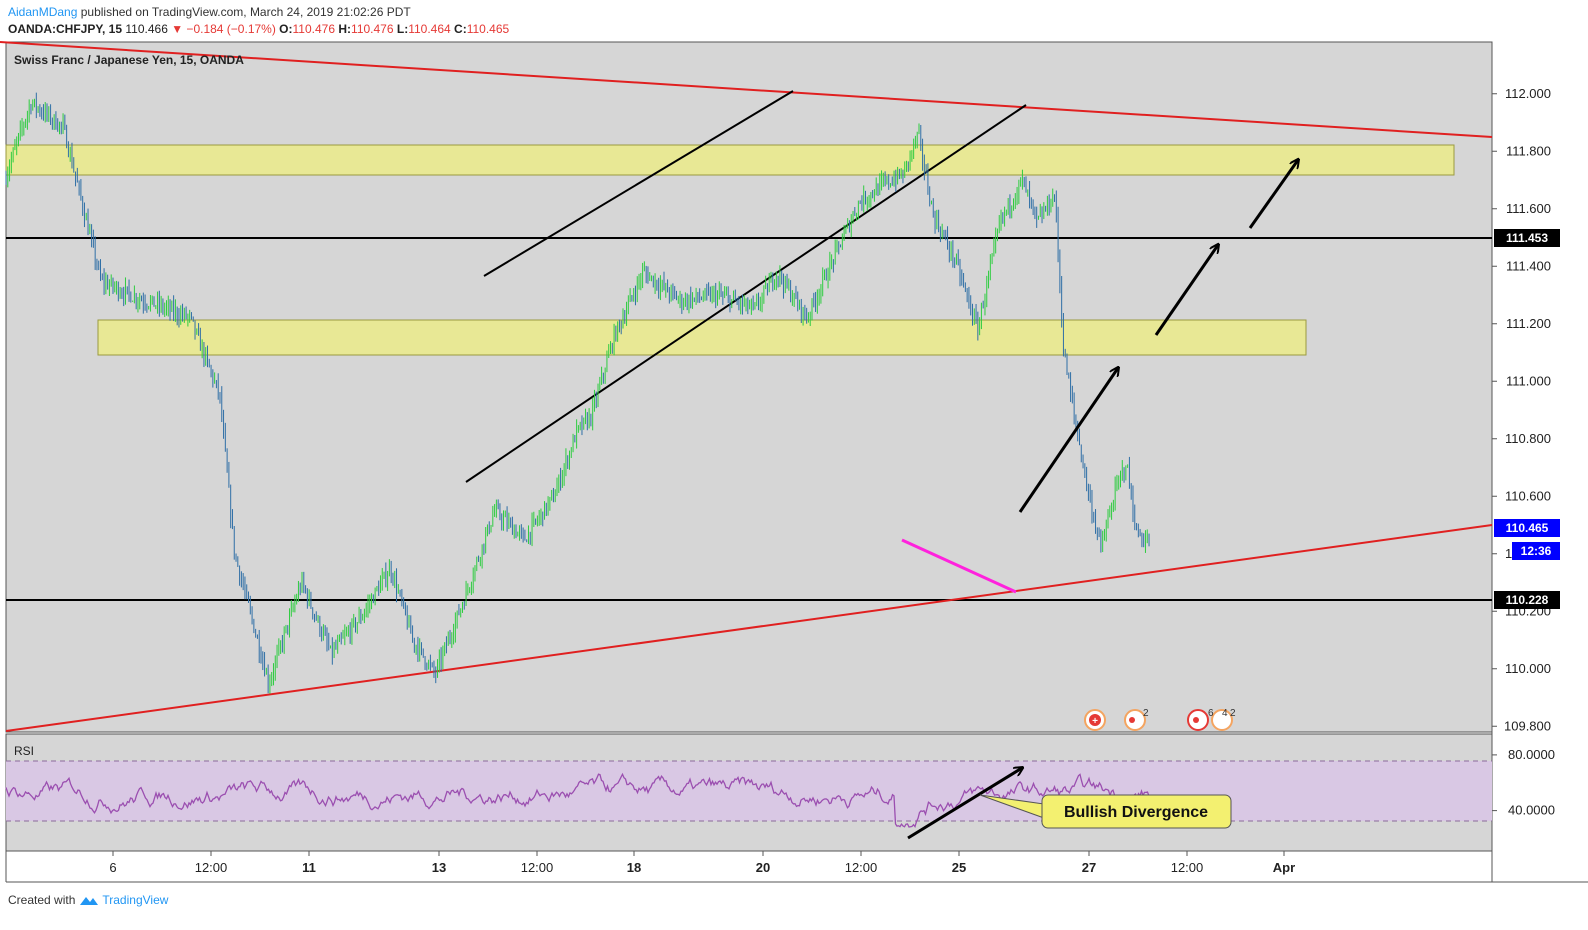 The height and width of the screenshot is (930, 1588). What do you see at coordinates (129, 60) in the screenshot?
I see `chart-title: Swiss Franc / Japanese Yen, 15, OANDA` at bounding box center [129, 60].